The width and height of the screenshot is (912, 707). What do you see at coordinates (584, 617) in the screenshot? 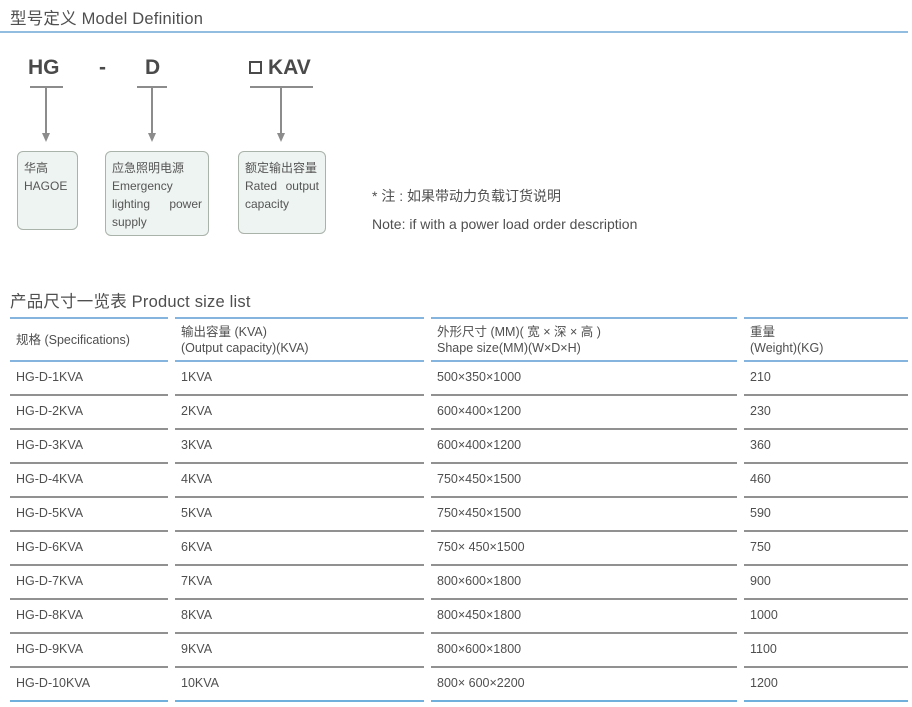
I see `size-cell: 800×450×1800` at bounding box center [584, 617].